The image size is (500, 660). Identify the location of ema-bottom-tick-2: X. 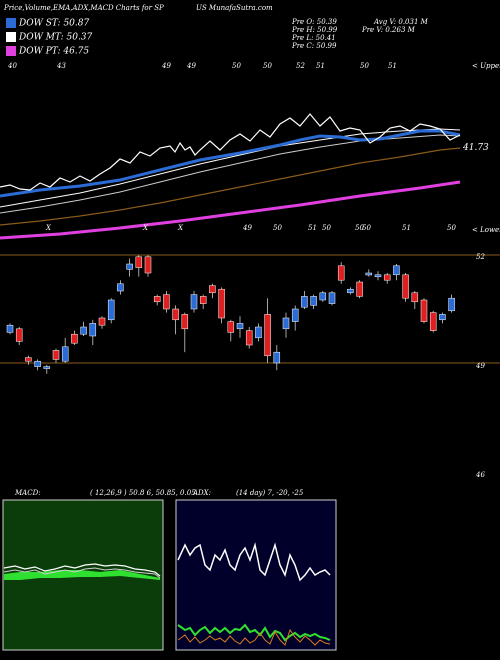
(180, 228).